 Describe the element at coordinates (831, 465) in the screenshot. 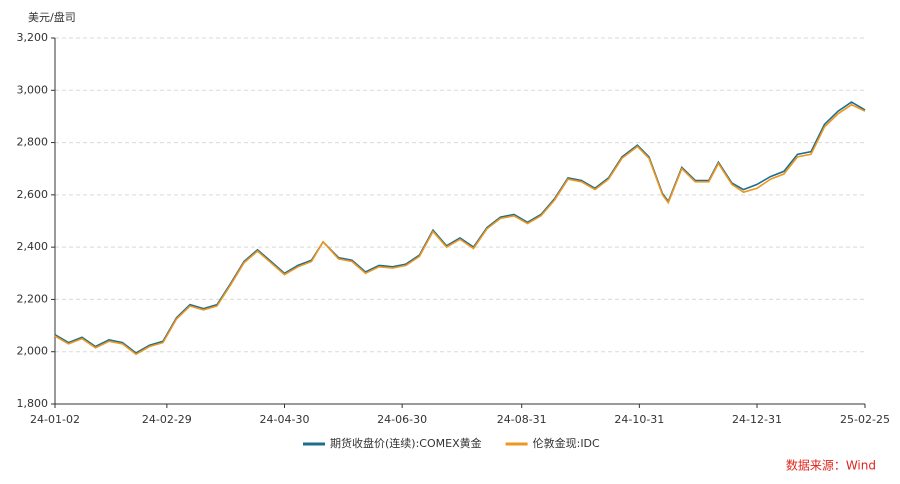

I see `source-note: 数据来源：Wind` at that location.